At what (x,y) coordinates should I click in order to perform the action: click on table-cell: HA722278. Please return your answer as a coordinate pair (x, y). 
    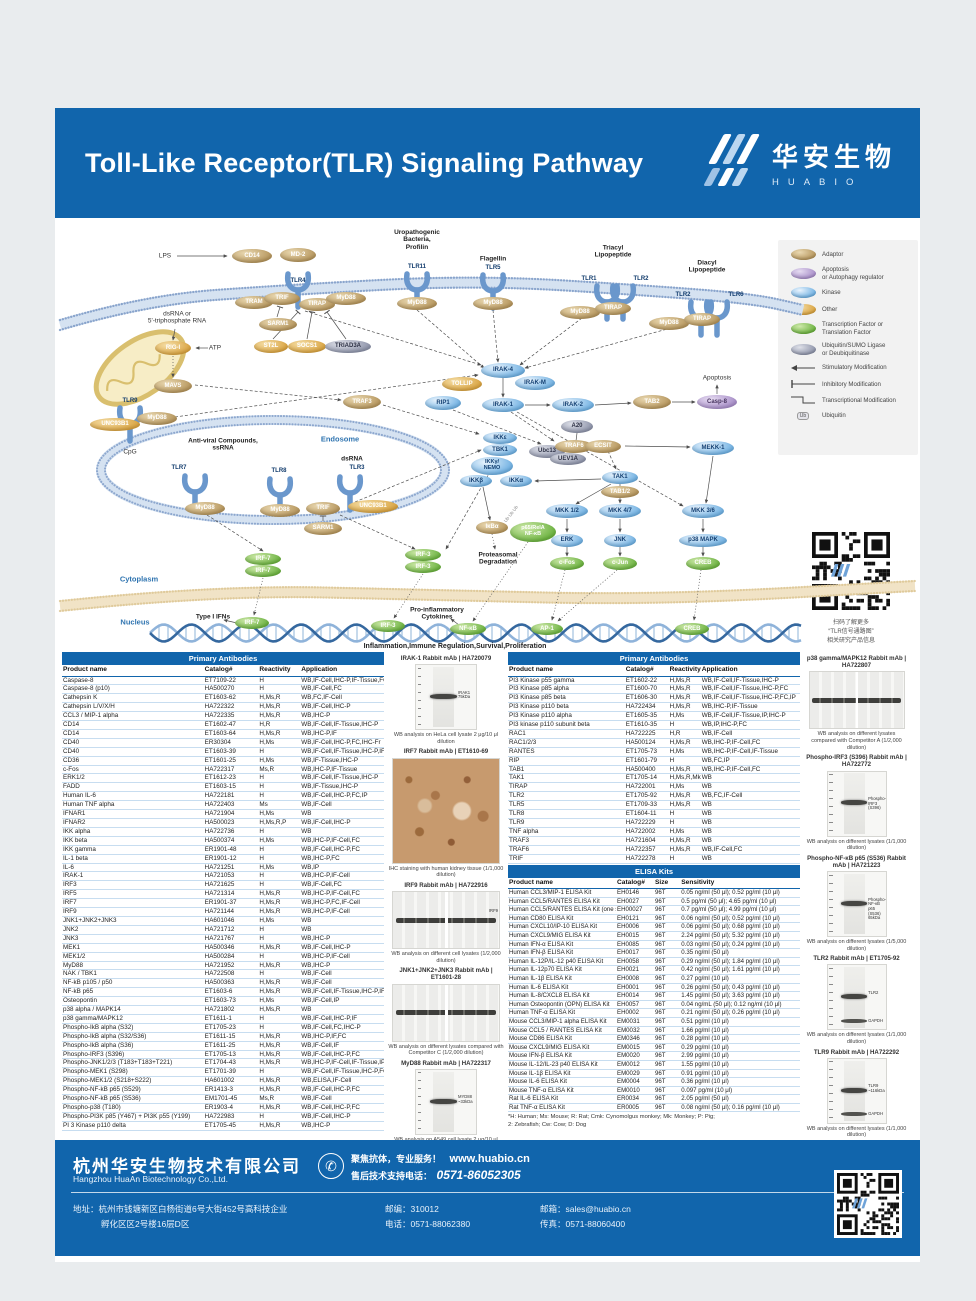
    Looking at the image, I should click on (646, 859).